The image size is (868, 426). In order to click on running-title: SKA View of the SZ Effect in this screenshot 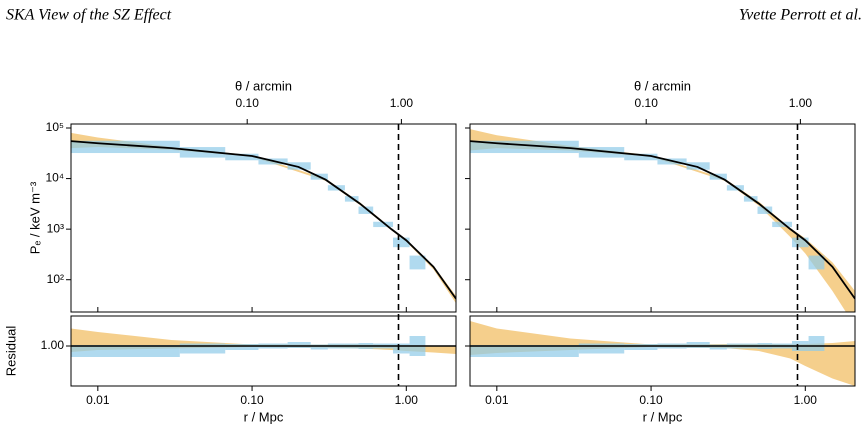, I will do `click(89, 15)`.